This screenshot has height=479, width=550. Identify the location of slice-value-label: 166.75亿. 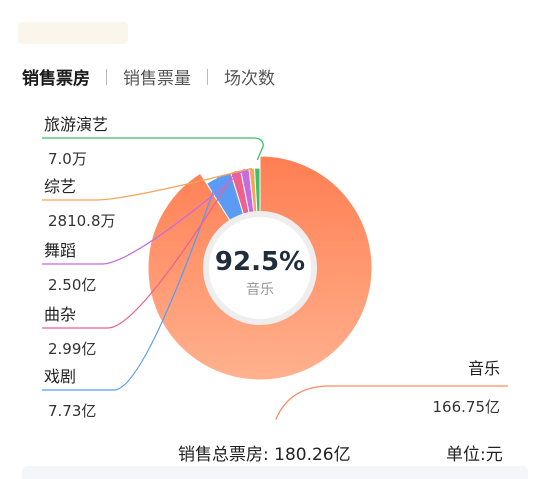
(467, 407).